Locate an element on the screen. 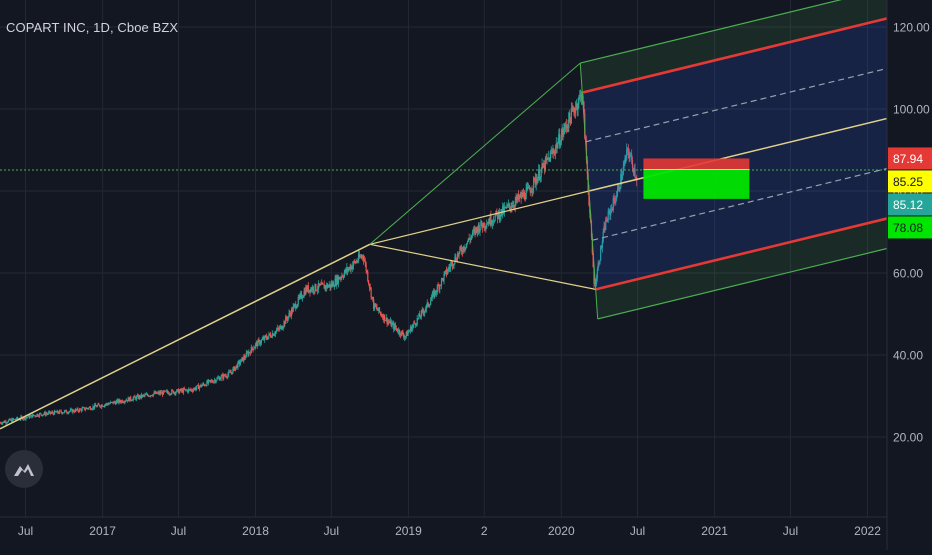  chart-title: COPART INC, 1D, Cboe BZX is located at coordinates (92, 27).